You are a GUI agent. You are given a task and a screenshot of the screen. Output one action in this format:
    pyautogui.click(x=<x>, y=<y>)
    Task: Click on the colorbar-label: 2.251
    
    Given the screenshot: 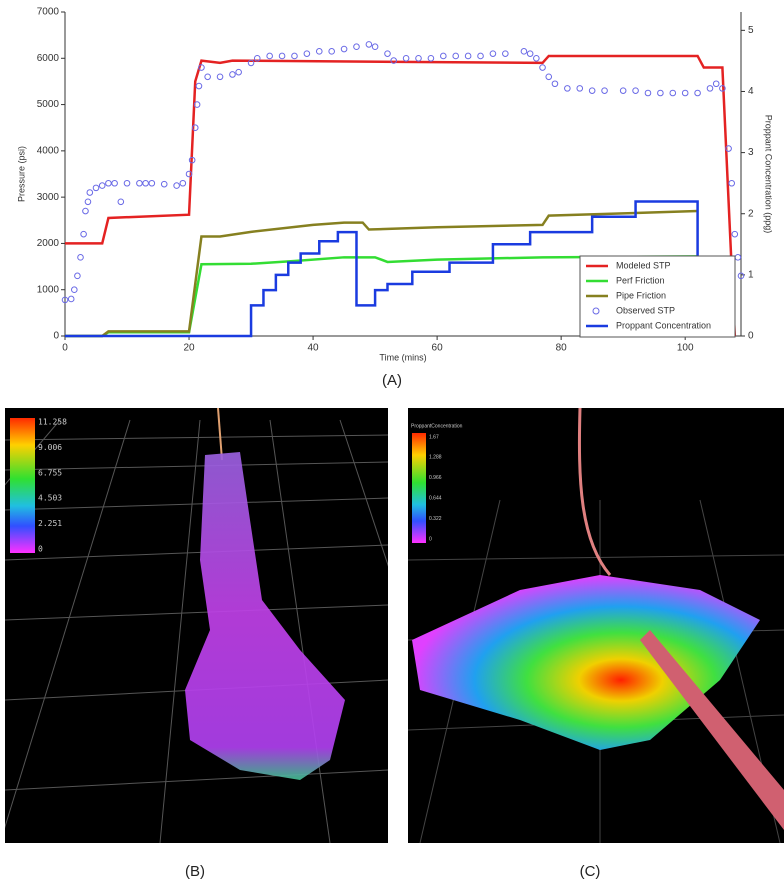 What is the action you would take?
    pyautogui.click(x=50, y=523)
    